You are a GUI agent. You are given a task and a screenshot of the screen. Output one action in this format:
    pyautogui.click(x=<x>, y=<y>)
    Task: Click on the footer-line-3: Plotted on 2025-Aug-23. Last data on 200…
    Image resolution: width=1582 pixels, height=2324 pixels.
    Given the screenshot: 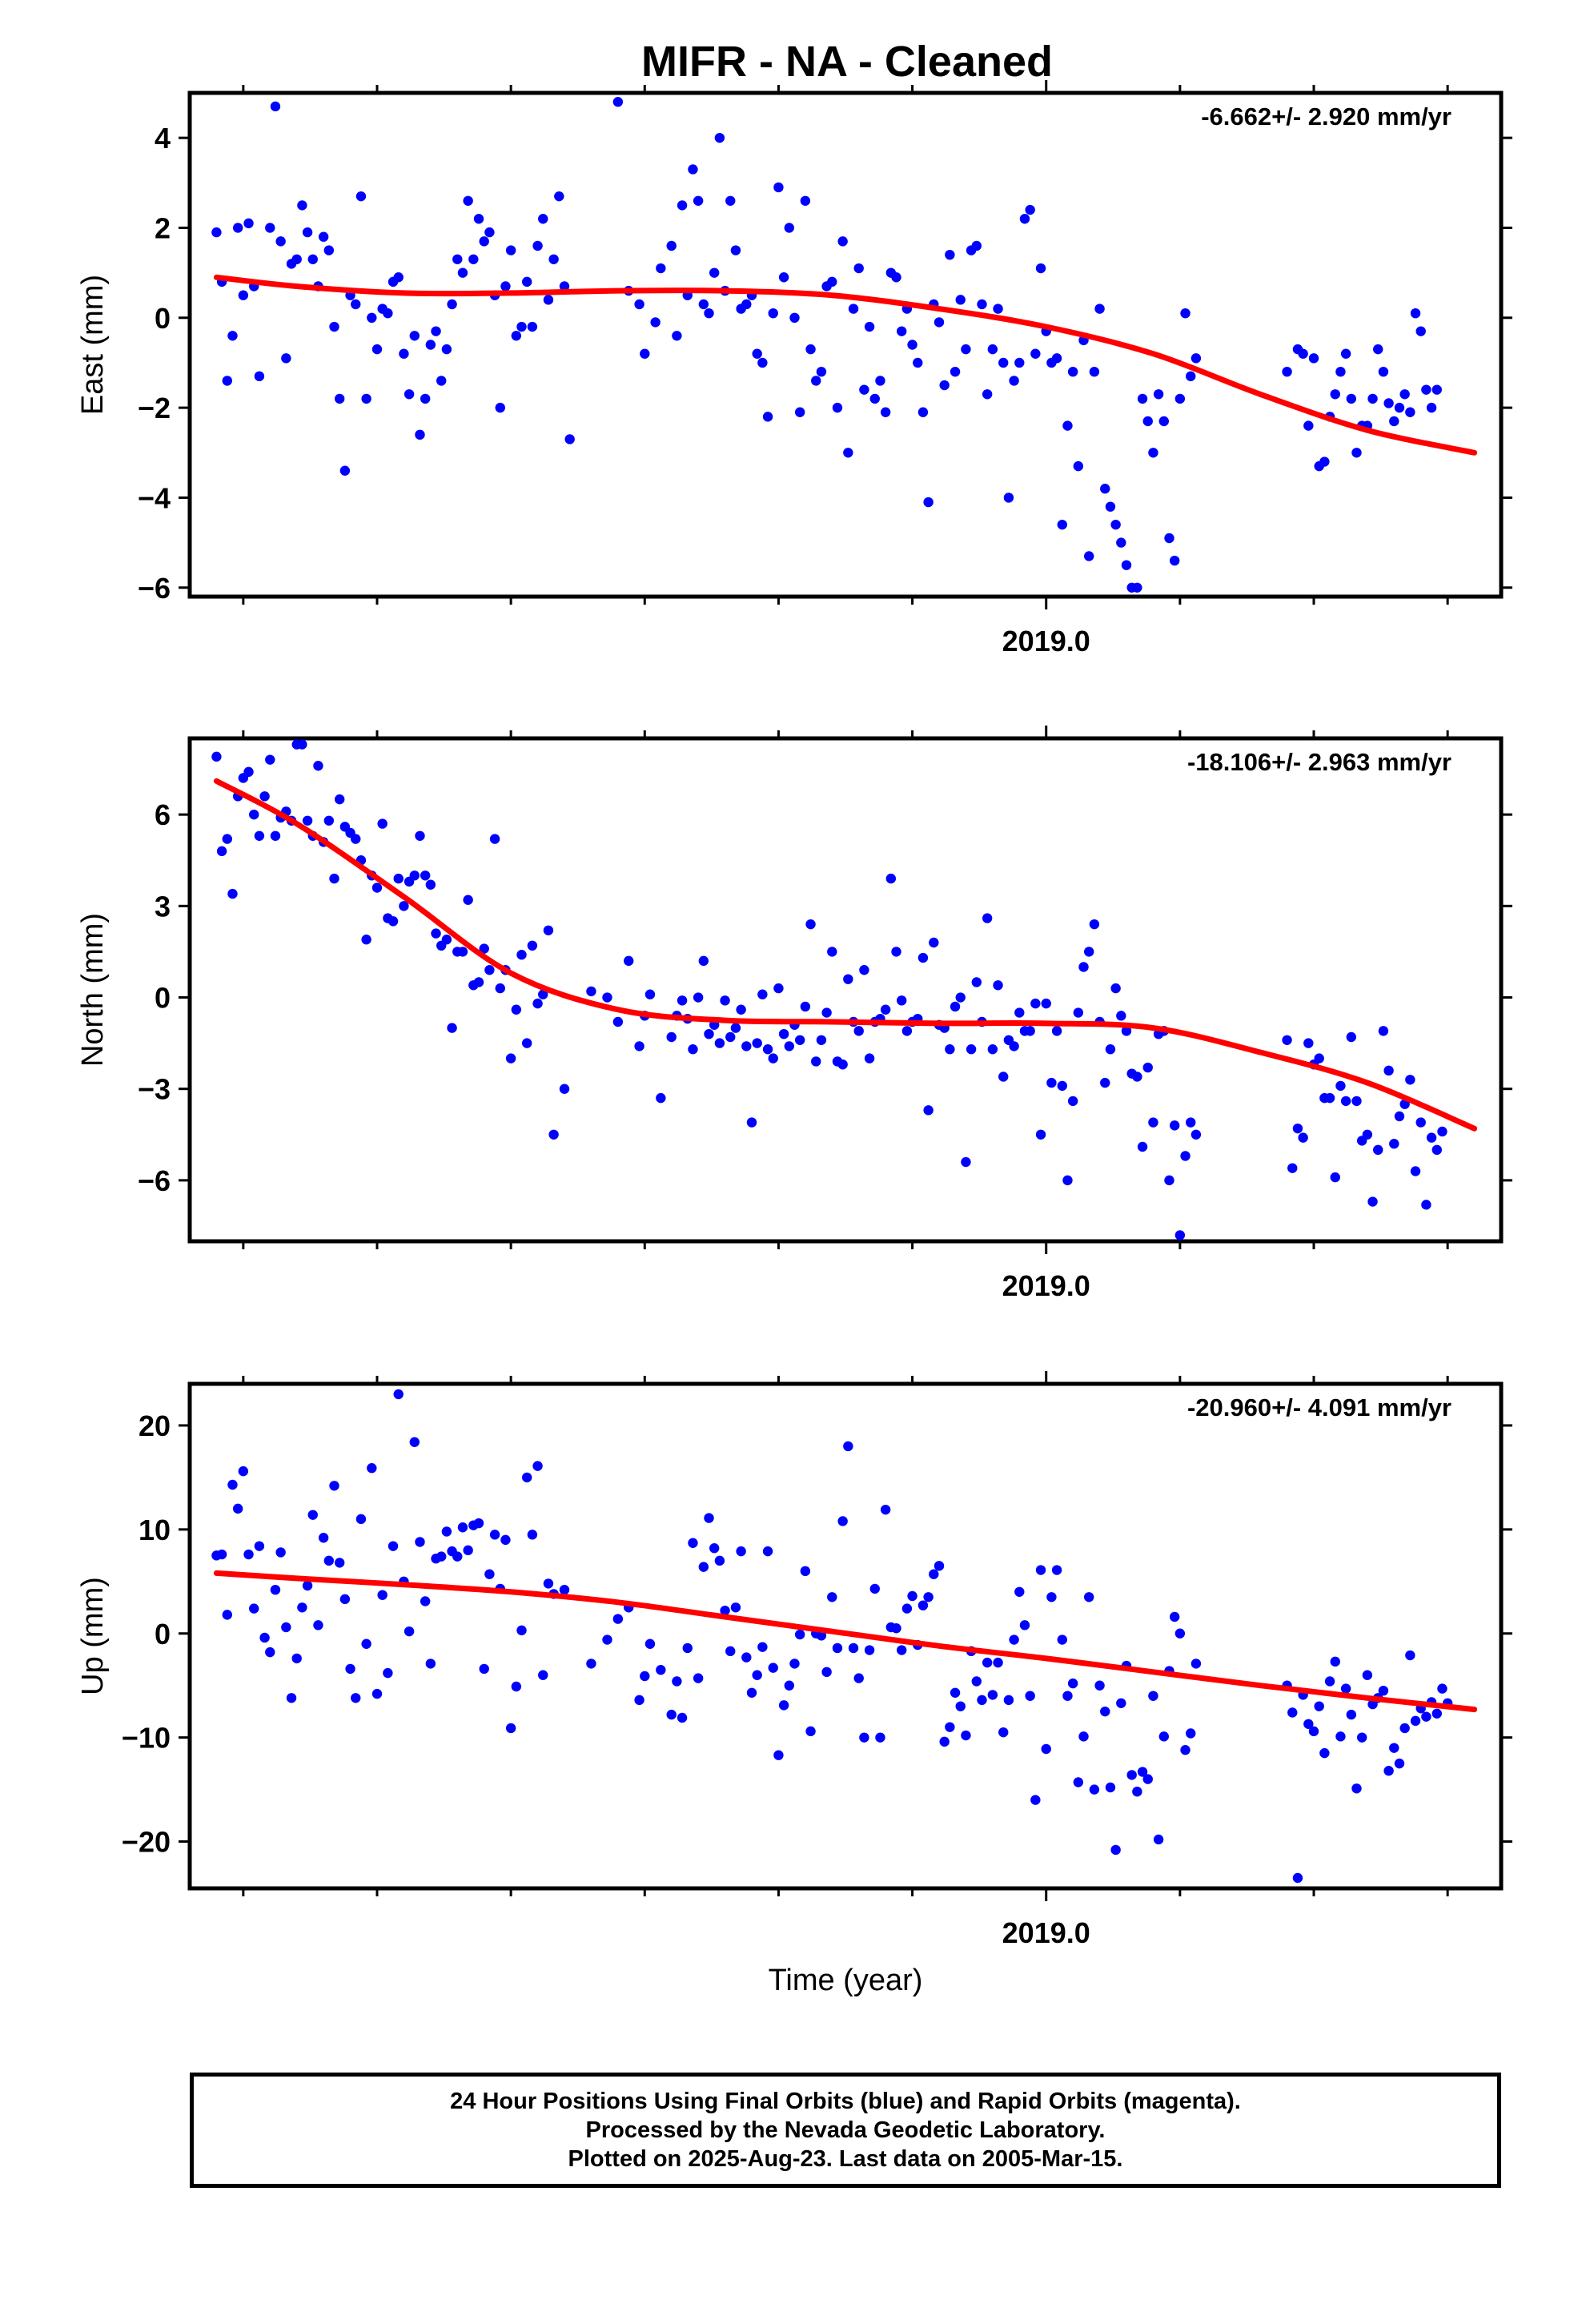 What is the action you would take?
    pyautogui.click(x=846, y=2159)
    